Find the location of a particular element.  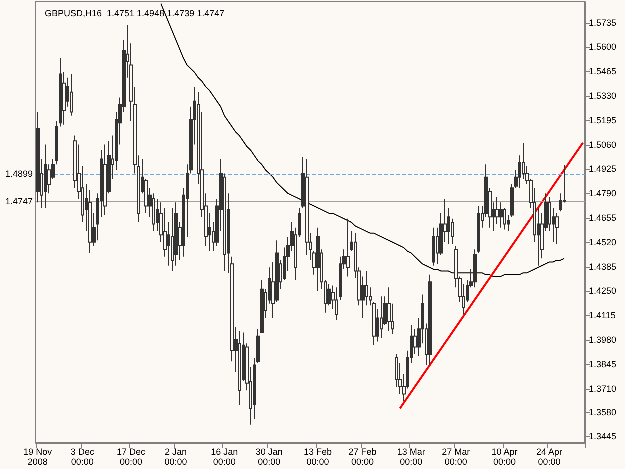

x-tick-label: 13 Mar 00:00 is located at coordinates (411, 457).